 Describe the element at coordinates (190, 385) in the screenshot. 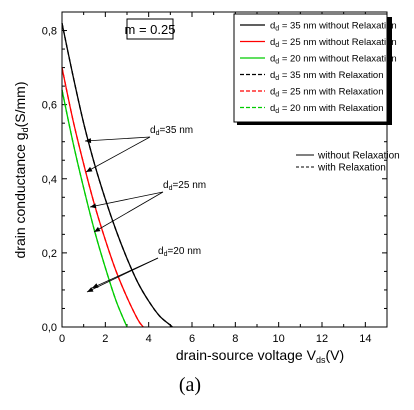

I see `figure-caption: (a)` at that location.